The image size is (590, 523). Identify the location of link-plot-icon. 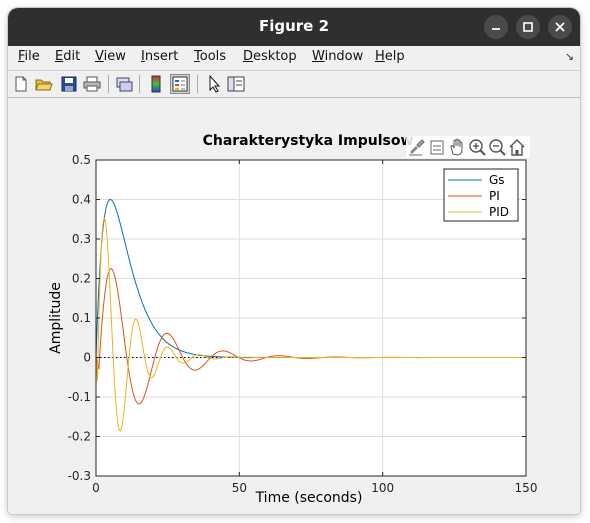
(124, 84).